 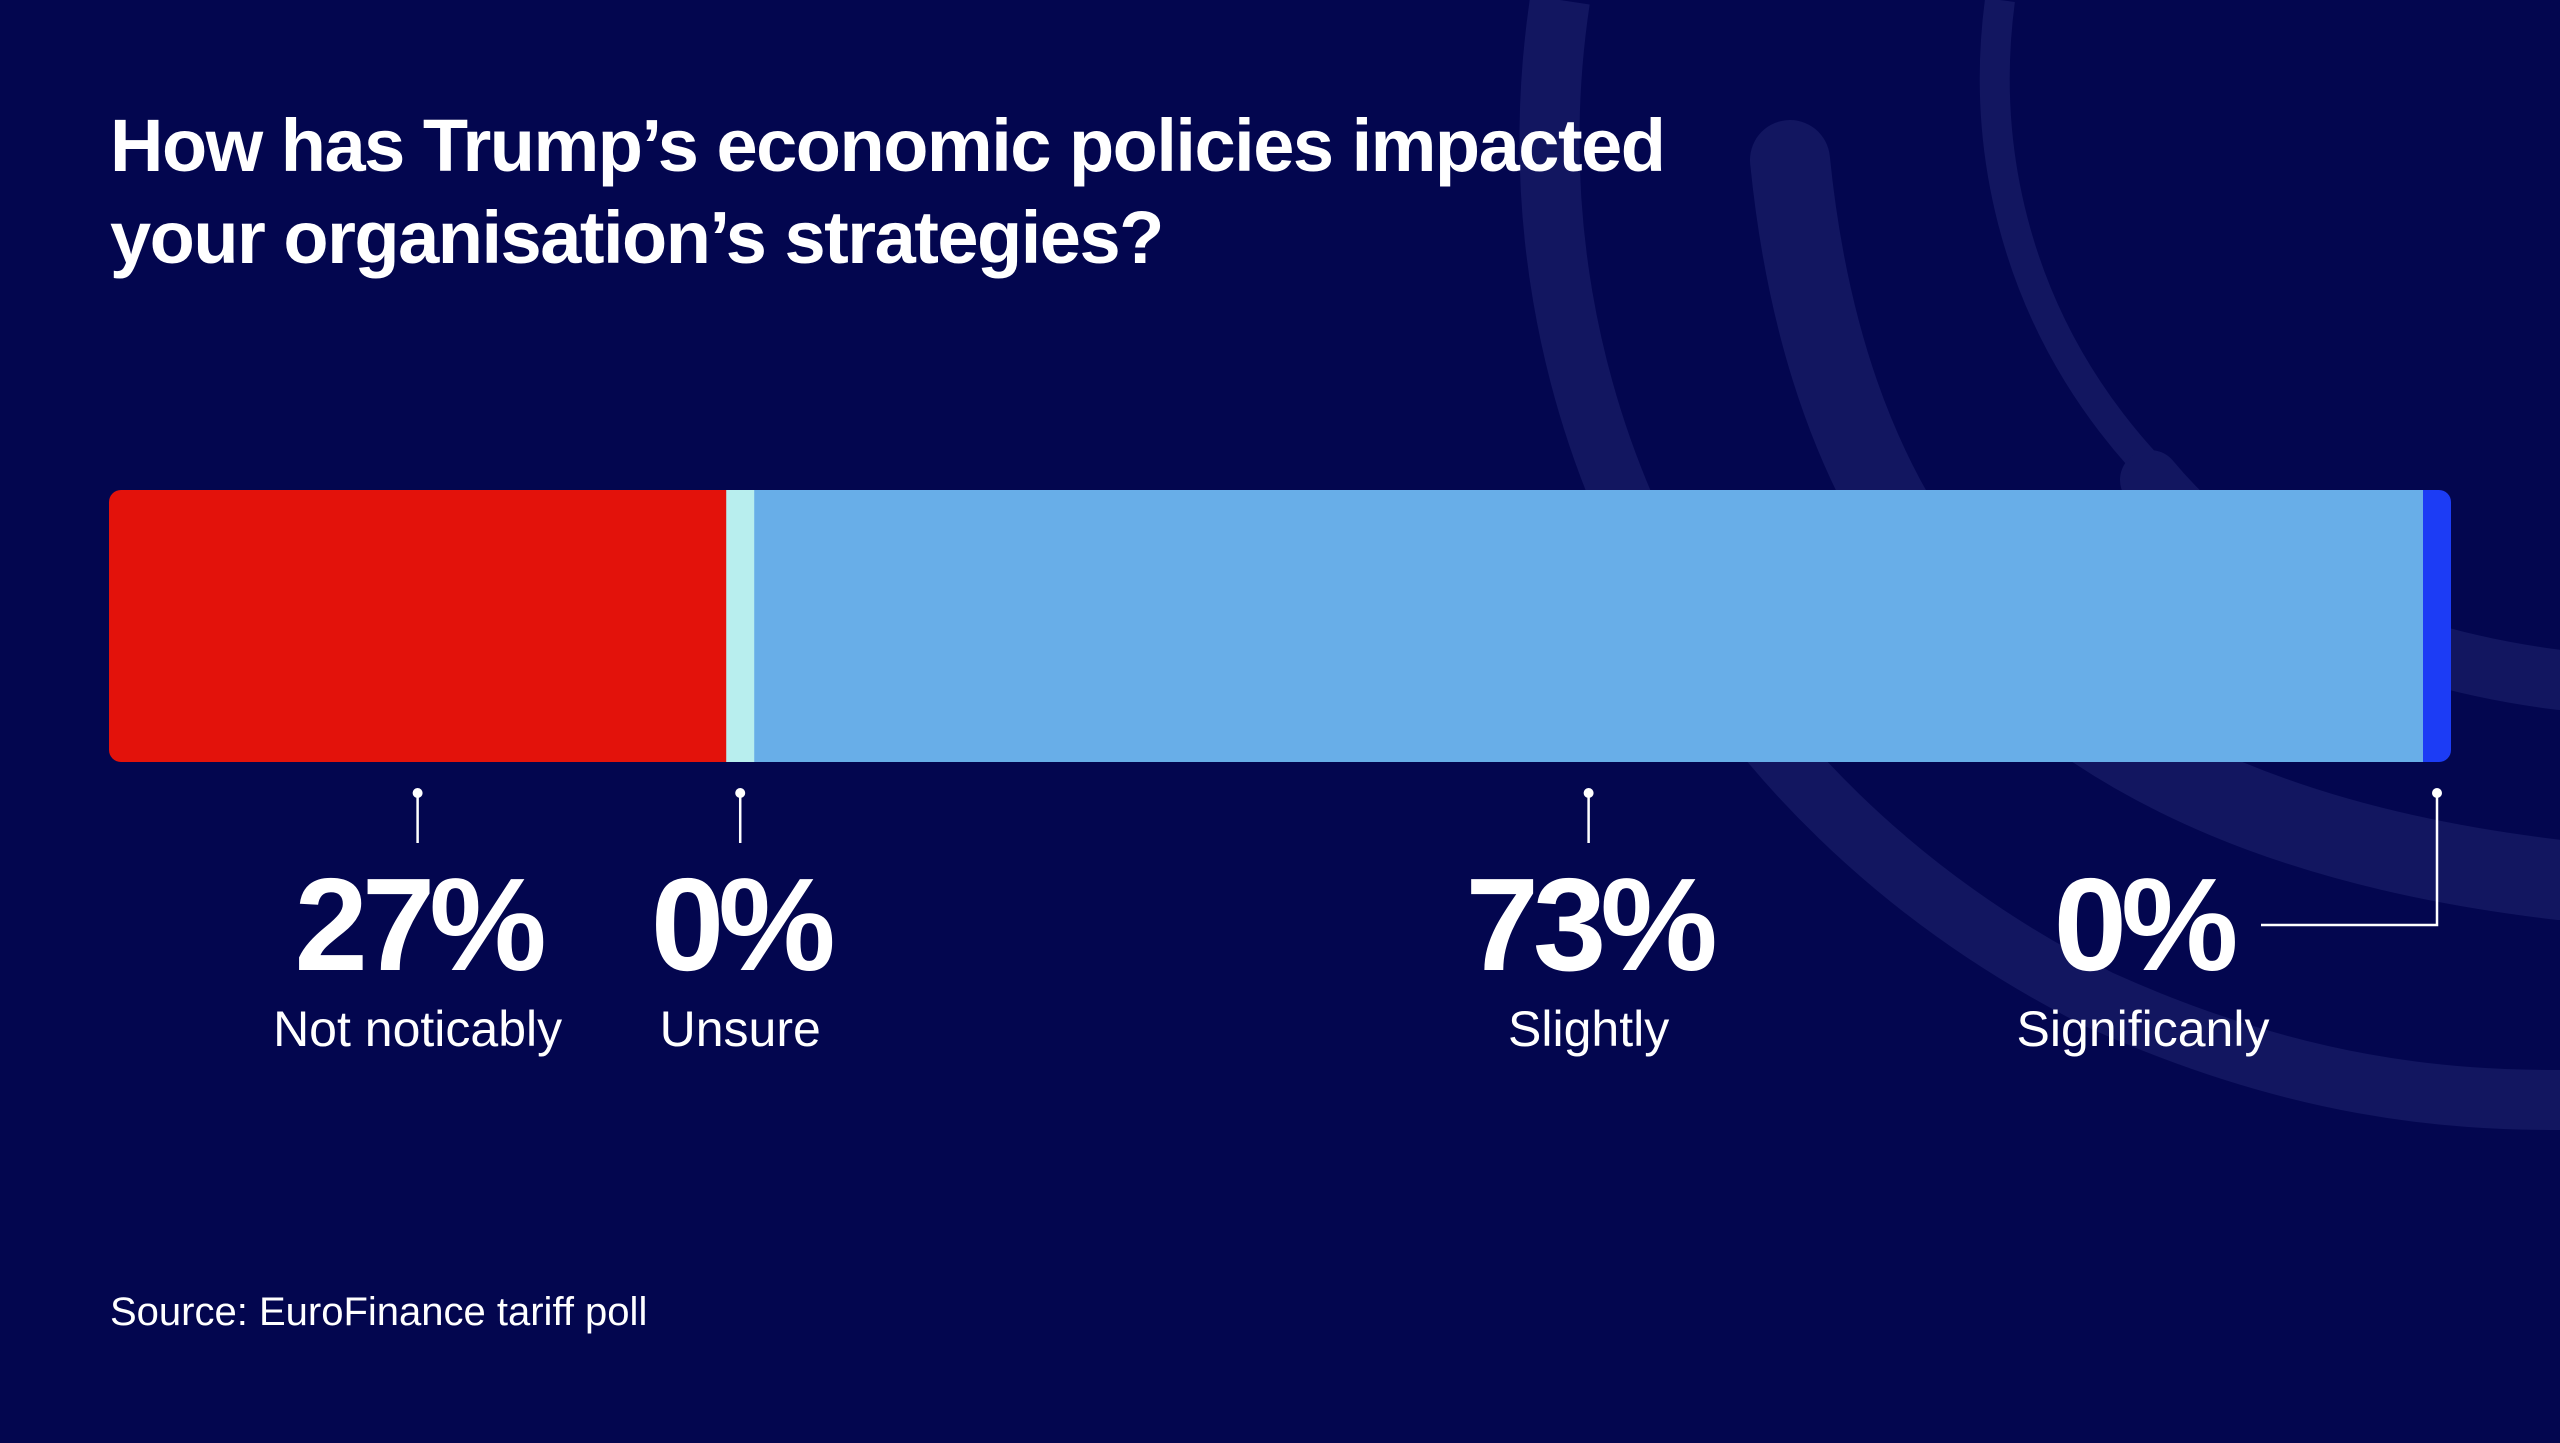 I want to click on category-label-4: Significanly, so click(x=2143, y=1029).